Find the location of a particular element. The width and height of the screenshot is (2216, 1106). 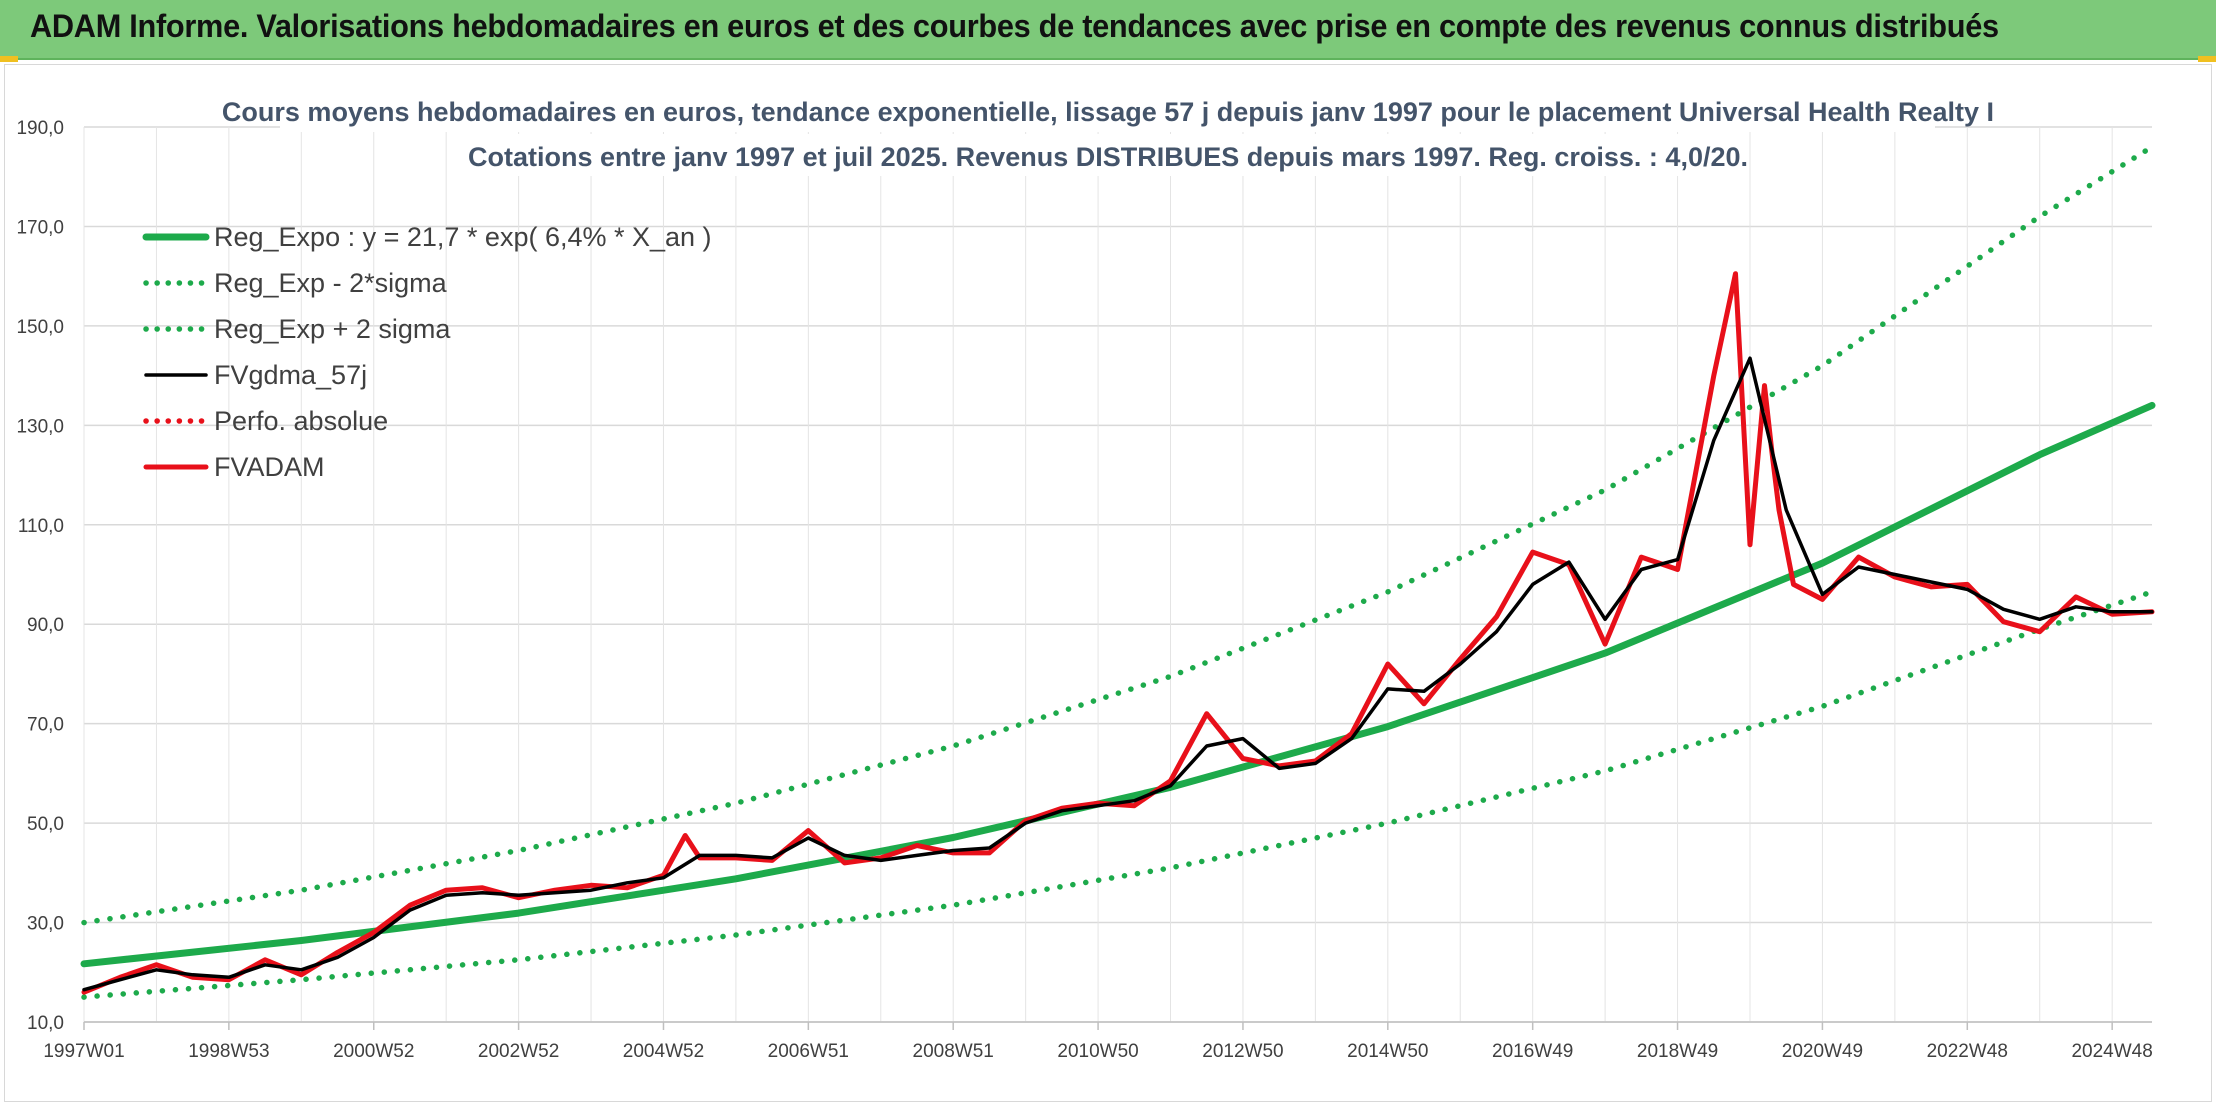

y-tick-label: 70,0 is located at coordinates (45, 725).